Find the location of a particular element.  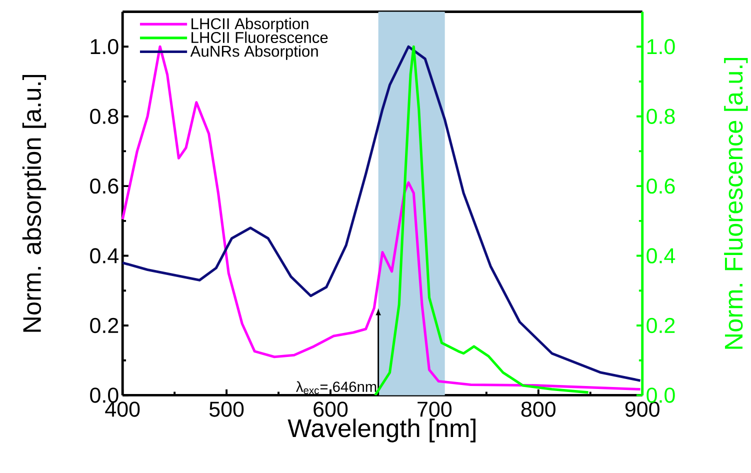

y-tick-label: 0.0 is located at coordinates (104, 395).